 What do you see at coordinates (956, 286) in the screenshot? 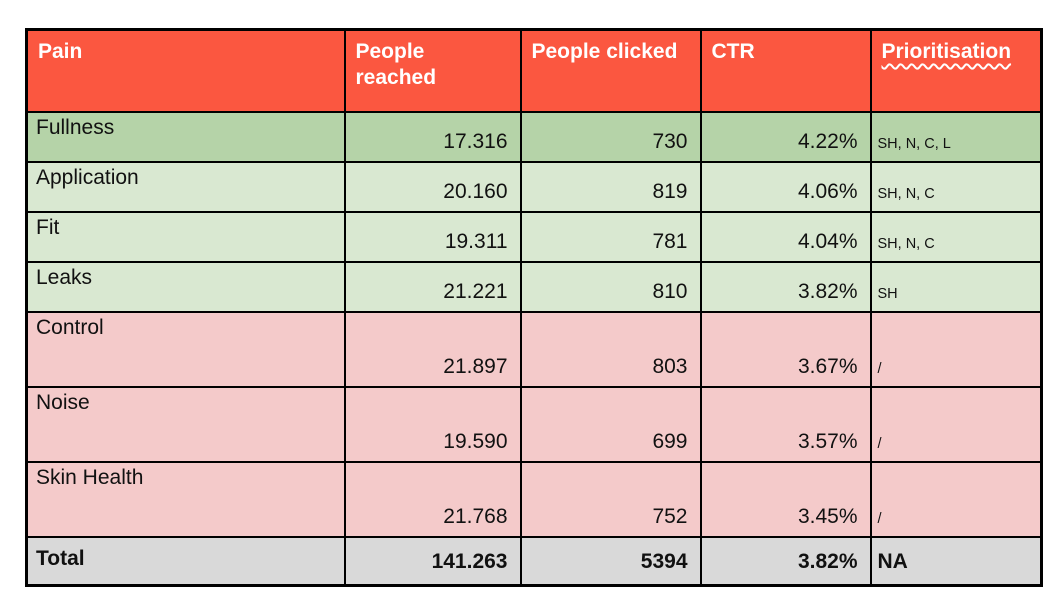
I see `prioritisation-cell: SH` at bounding box center [956, 286].